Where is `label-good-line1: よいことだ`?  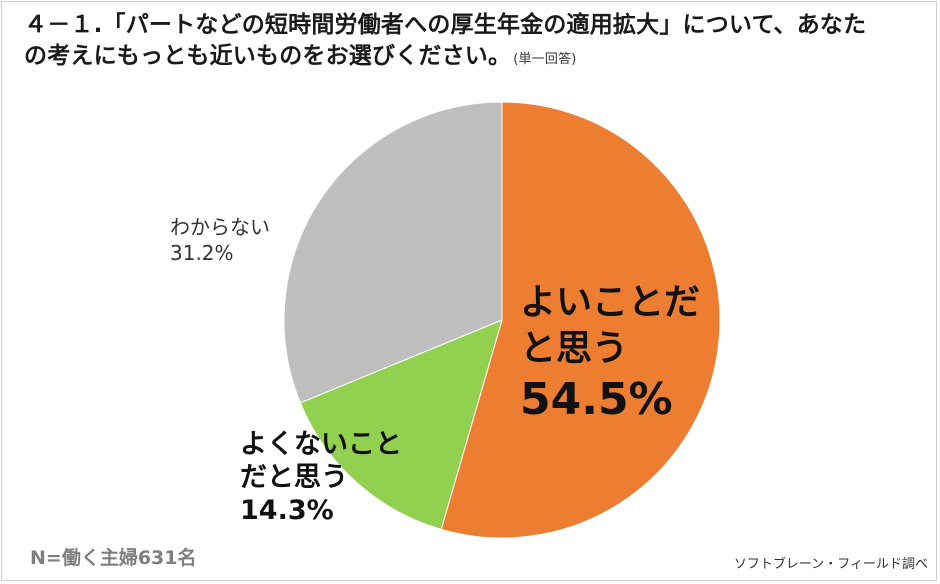
label-good-line1: よいことだ is located at coordinates (610, 302).